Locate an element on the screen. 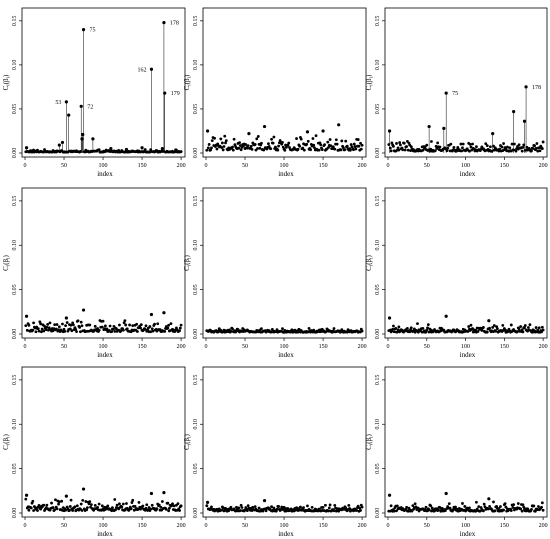 This screenshot has height=539, width=550. plot-frame is located at coordinates (466, 82).